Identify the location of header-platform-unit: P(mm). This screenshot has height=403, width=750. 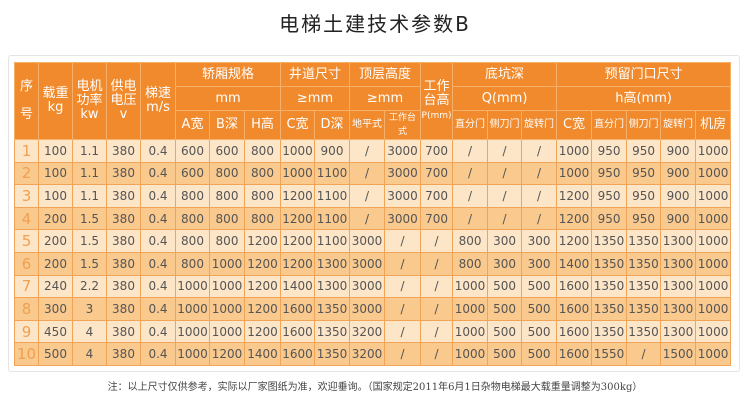
(436, 115).